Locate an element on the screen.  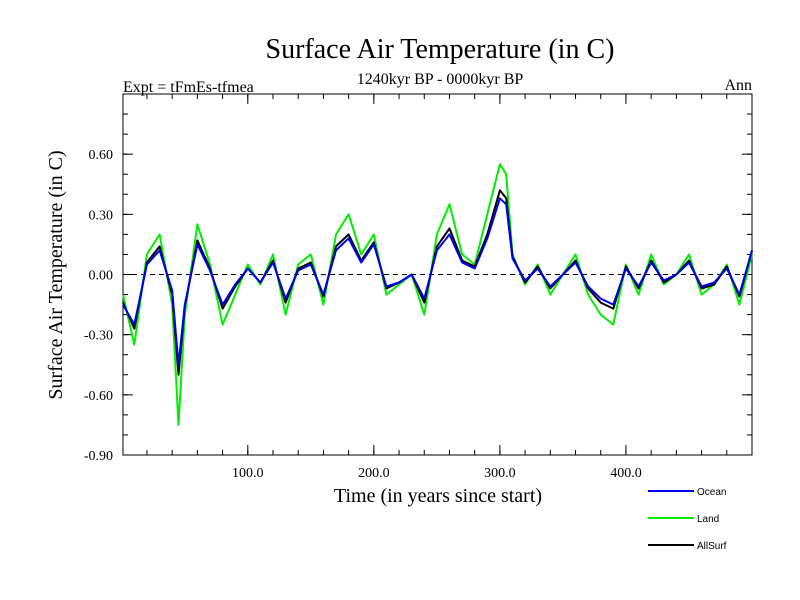
x-tick-label: 300.0 is located at coordinates (500, 473).